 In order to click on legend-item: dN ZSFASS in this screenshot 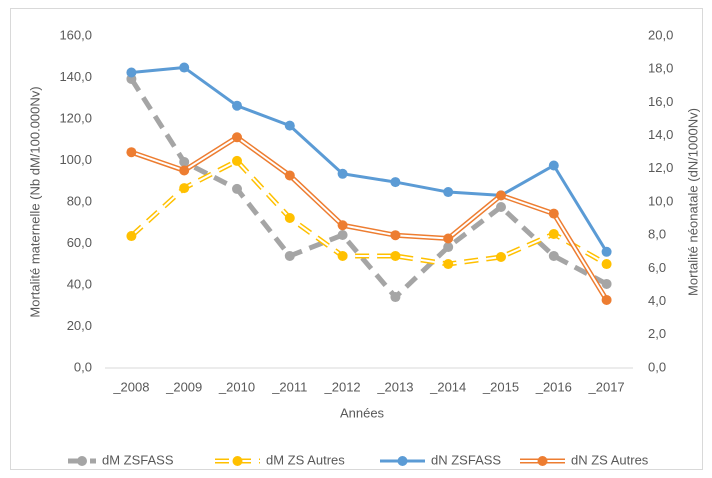, I will do `click(440, 459)`.